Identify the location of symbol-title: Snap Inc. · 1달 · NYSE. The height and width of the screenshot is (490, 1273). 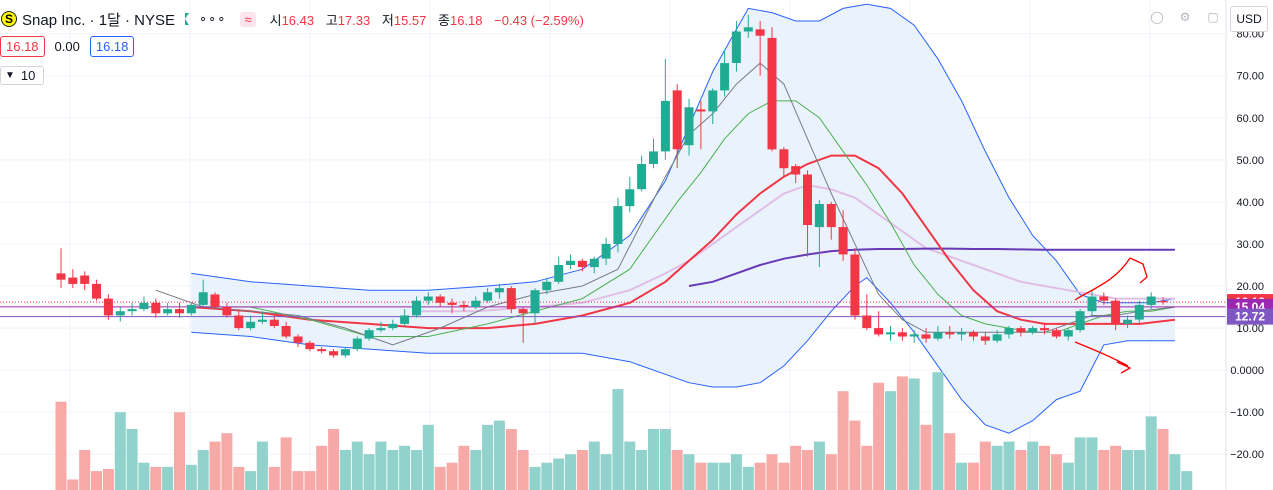
(99, 20).